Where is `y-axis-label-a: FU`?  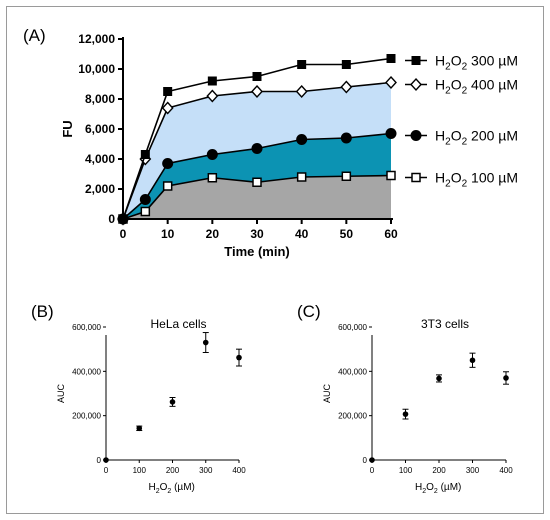
y-axis-label-a: FU is located at coordinates (67, 128).